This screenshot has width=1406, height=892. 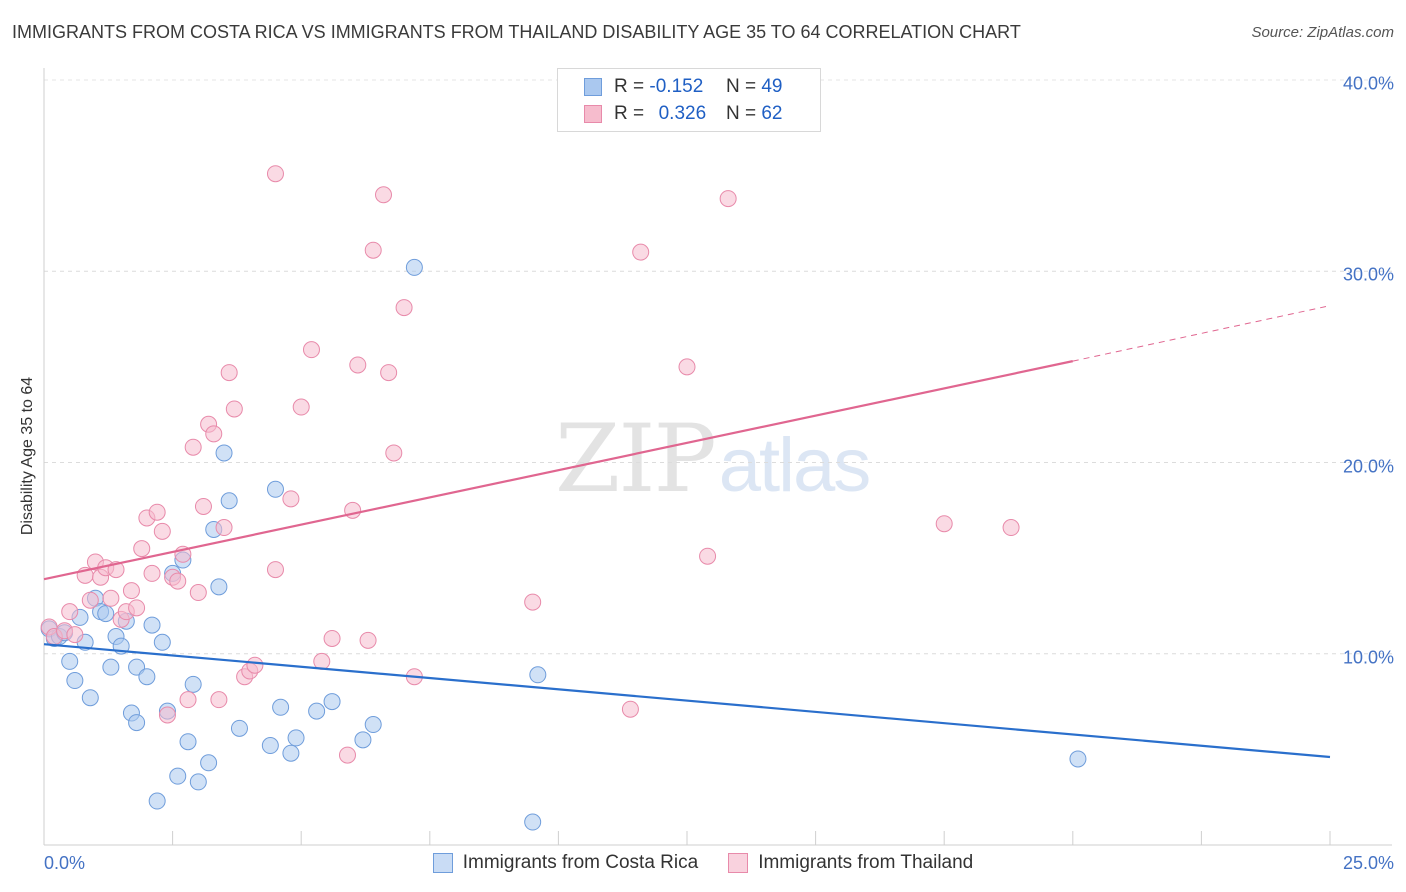 I want to click on y-tick-label: 30.0%, so click(x=1368, y=274).